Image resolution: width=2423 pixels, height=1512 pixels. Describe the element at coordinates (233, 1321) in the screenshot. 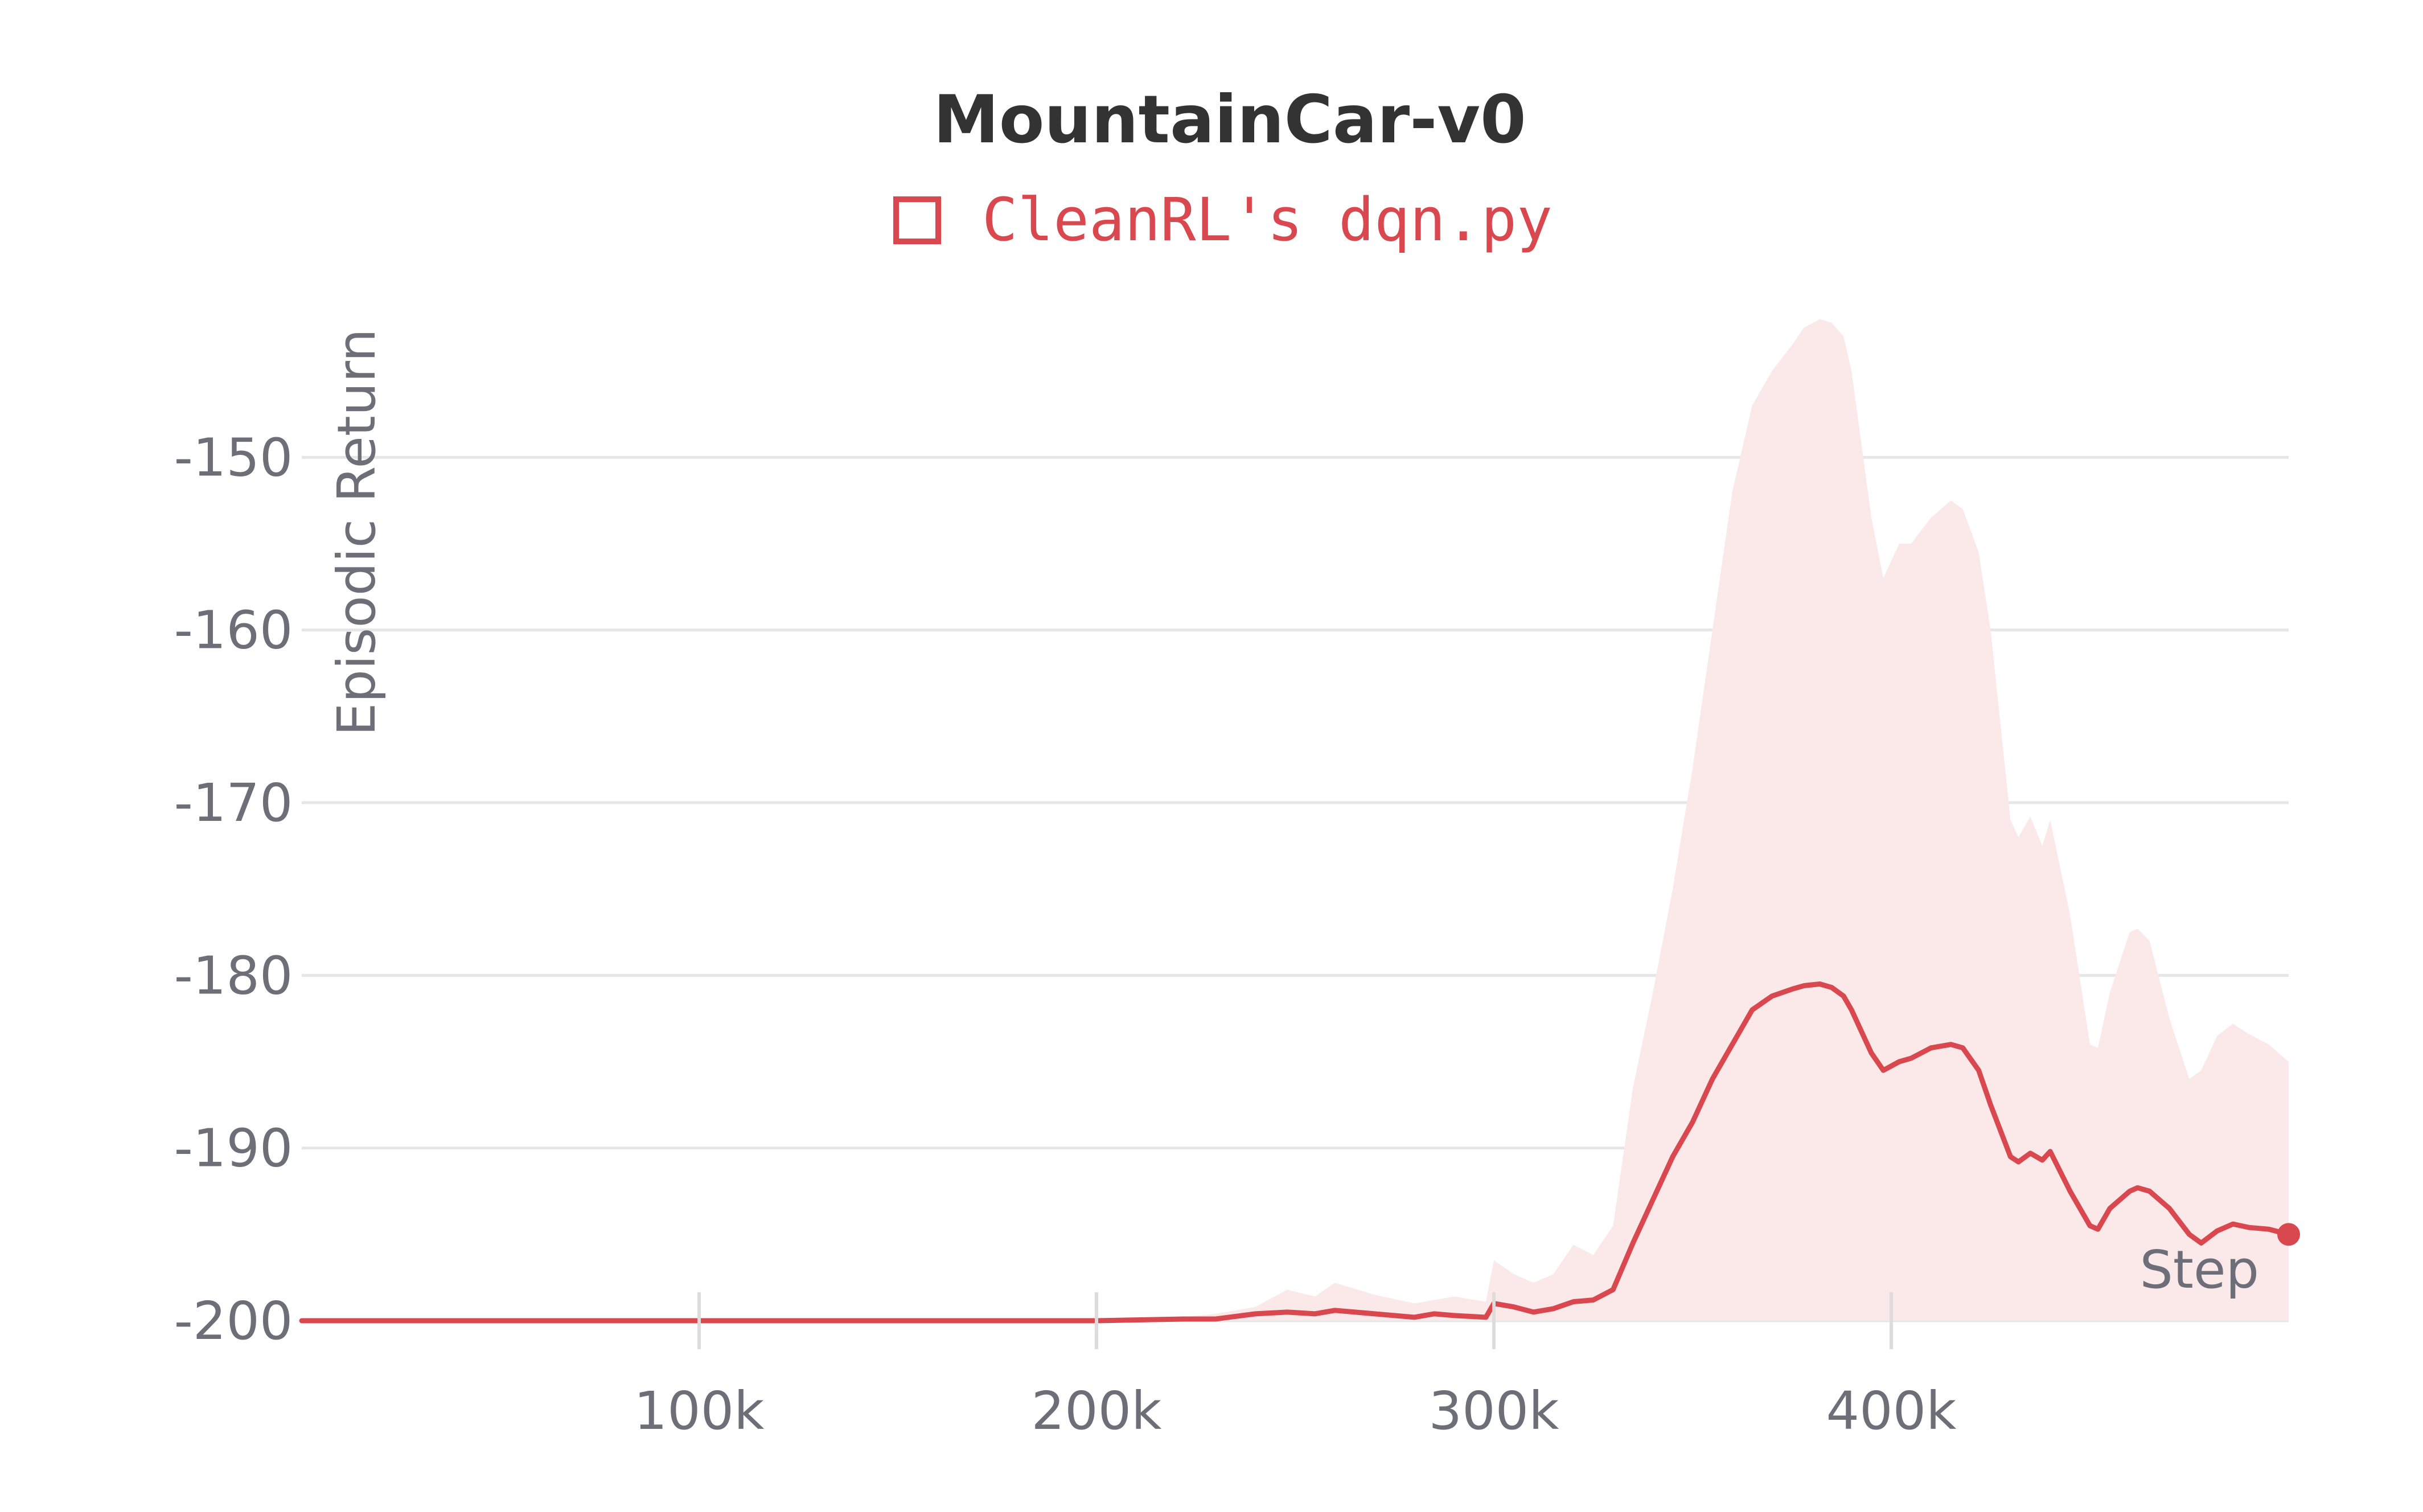

I see `y-tick-label: -200` at that location.